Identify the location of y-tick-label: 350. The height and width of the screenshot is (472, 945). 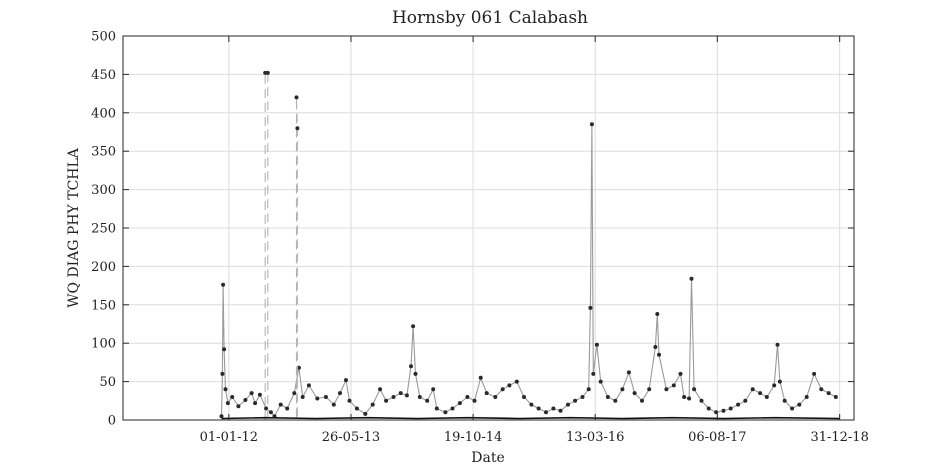
(103, 152).